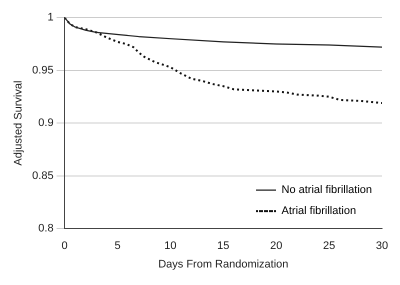 Image resolution: width=400 pixels, height=285 pixels. I want to click on x-tick-label: 15, so click(223, 246).